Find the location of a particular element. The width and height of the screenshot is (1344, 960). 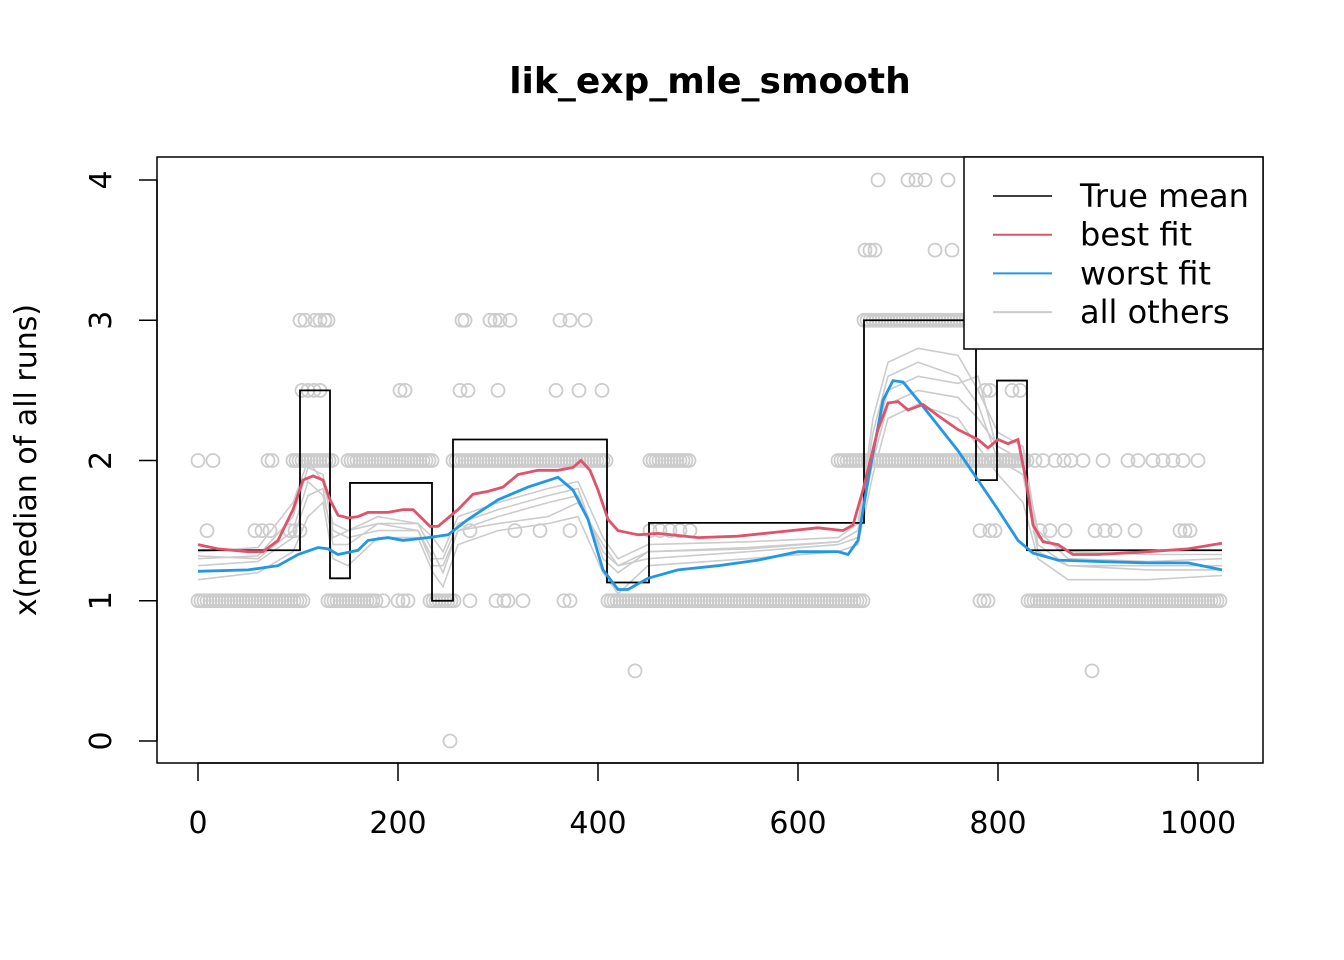

x-axis: 0 200 400 600 800 1000 is located at coordinates (712, 801).